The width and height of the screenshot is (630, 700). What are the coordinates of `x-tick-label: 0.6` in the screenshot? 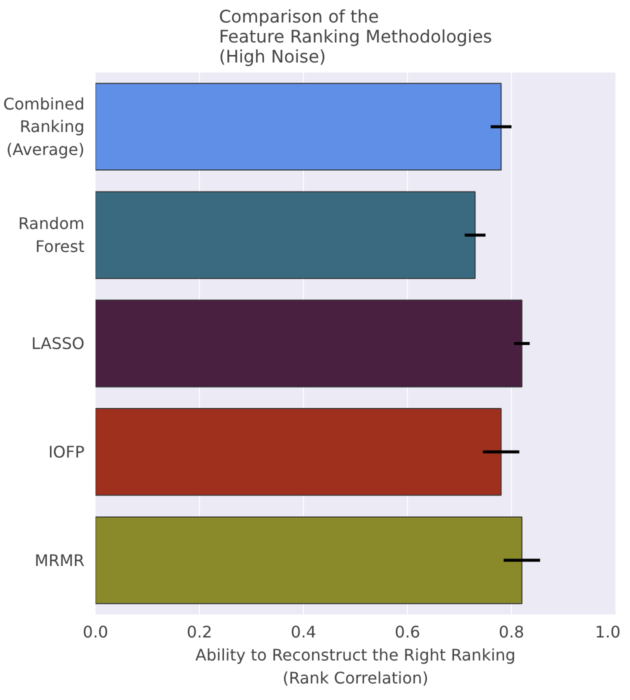 It's located at (407, 632).